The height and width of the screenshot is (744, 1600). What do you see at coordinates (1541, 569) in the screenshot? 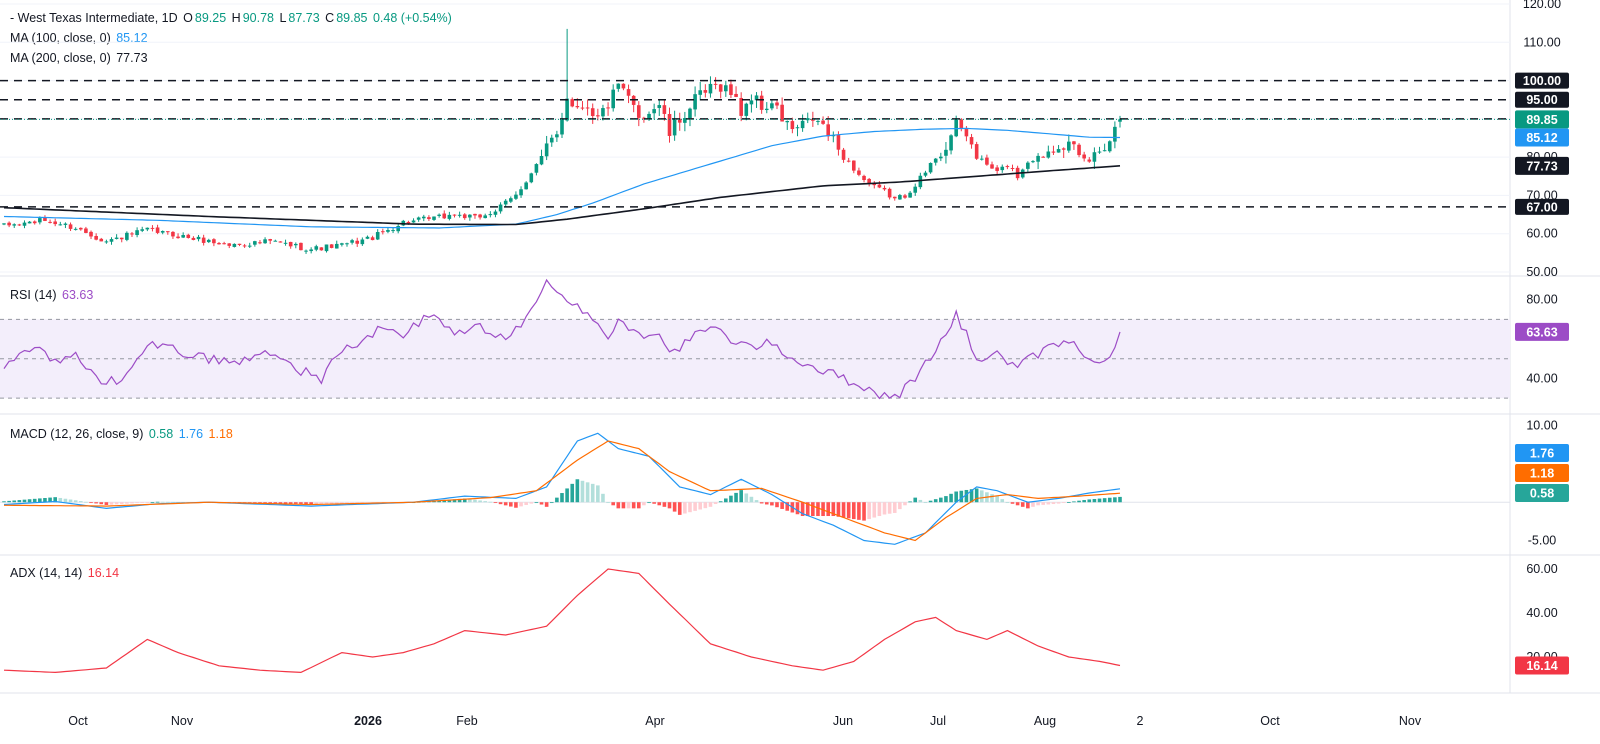
I see `adx-tick-label: 60.00` at bounding box center [1541, 569].